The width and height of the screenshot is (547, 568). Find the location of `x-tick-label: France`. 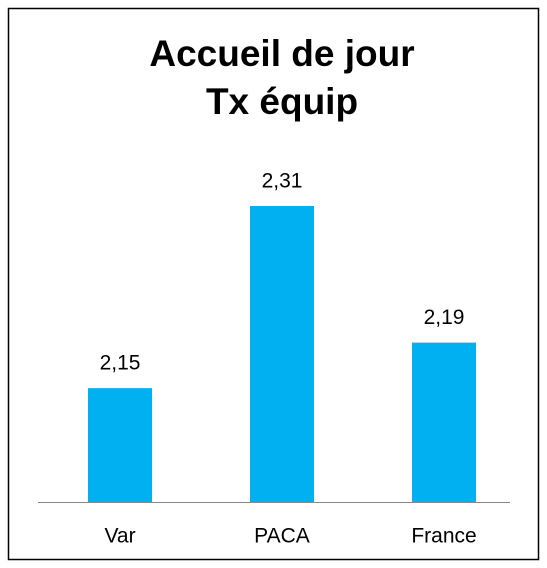

x-tick-label: France is located at coordinates (443, 536).